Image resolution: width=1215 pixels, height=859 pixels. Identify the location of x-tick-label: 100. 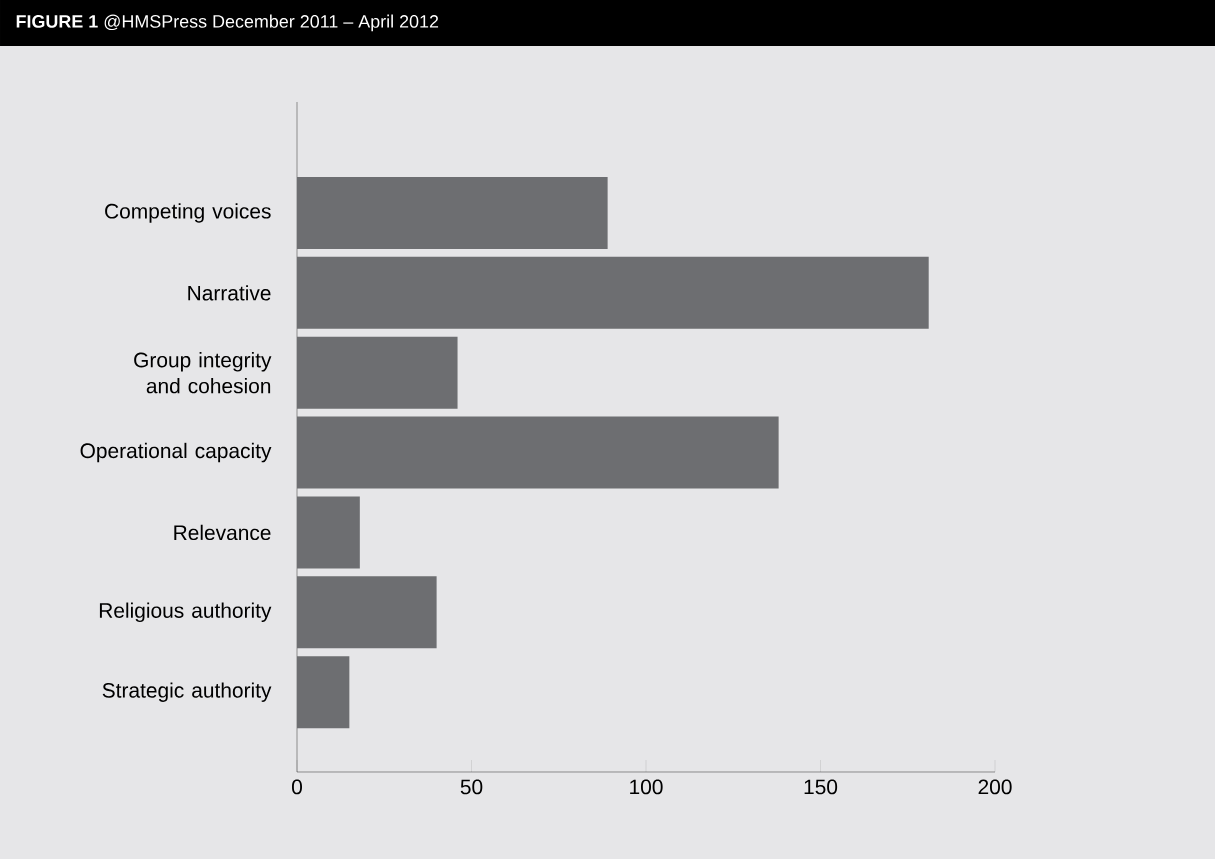
(646, 787).